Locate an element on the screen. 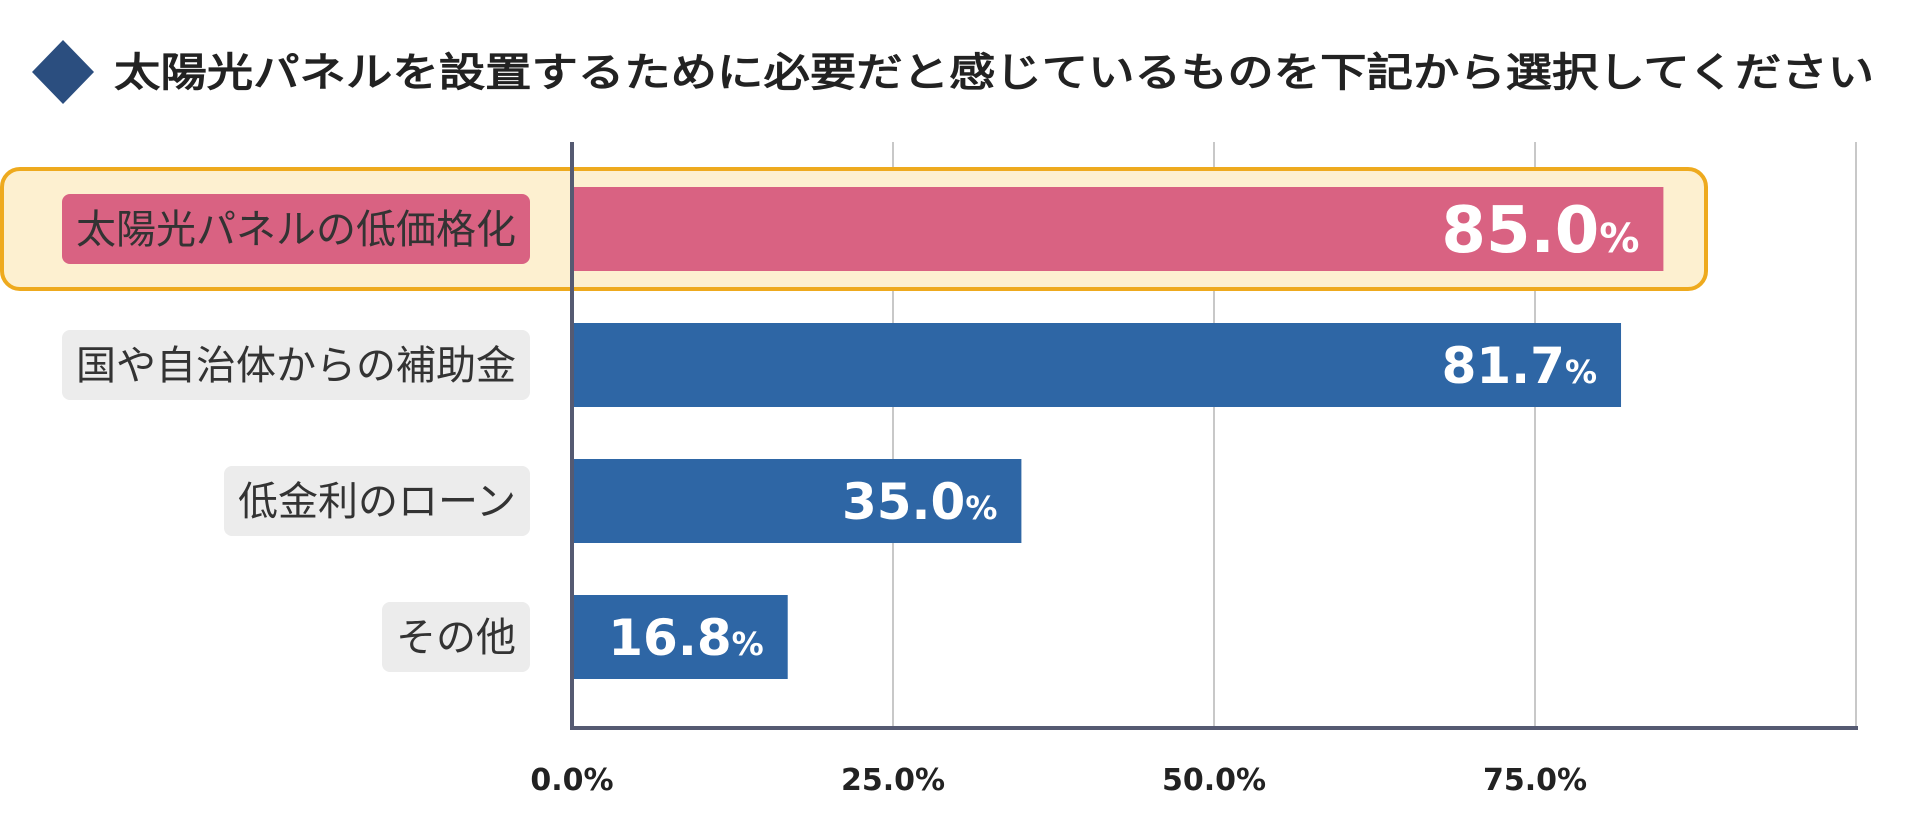 Image resolution: width=1920 pixels, height=830 pixels. diamond-icon is located at coordinates (63, 72).